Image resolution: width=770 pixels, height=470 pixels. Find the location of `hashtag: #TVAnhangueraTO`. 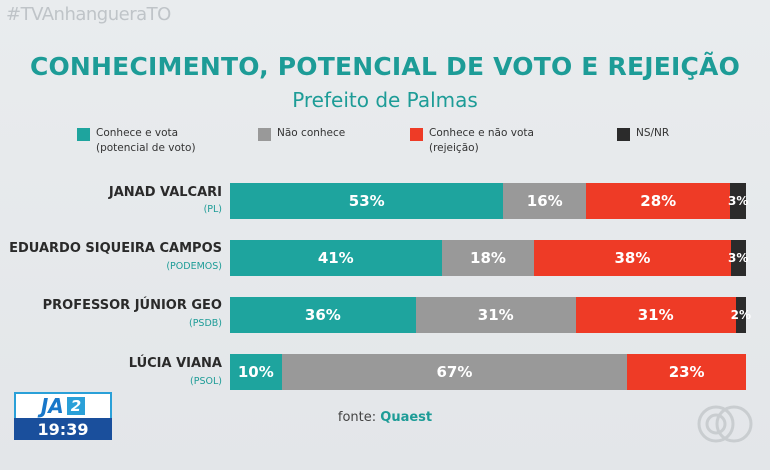

hashtag: #TVAnhangueraTO is located at coordinates (88, 14).